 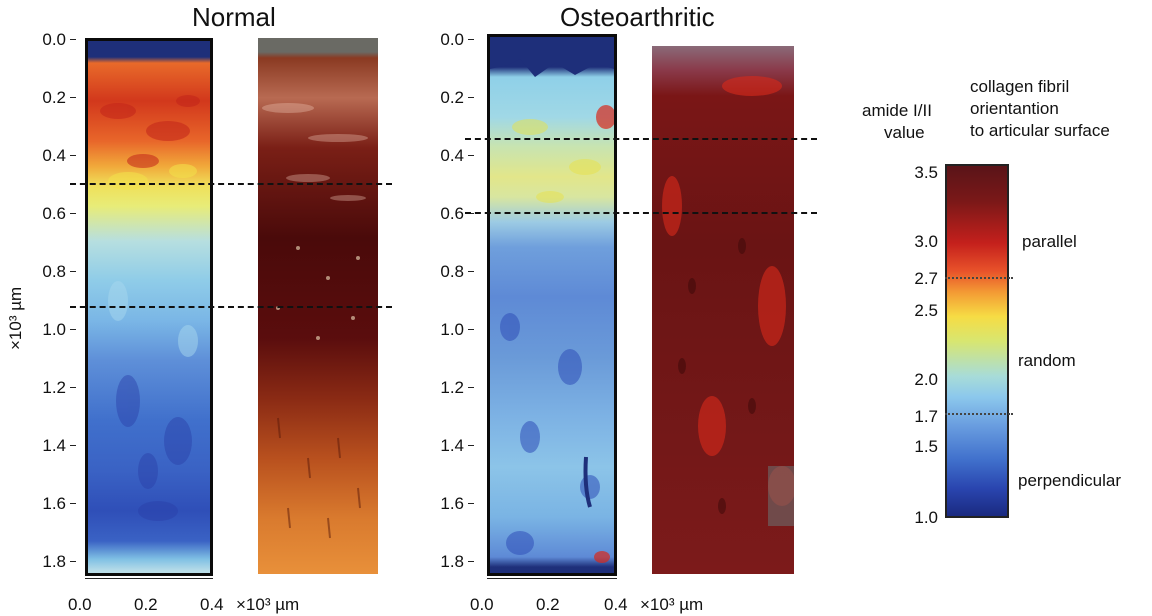 I want to click on oa-micrograph, so click(x=723, y=310).